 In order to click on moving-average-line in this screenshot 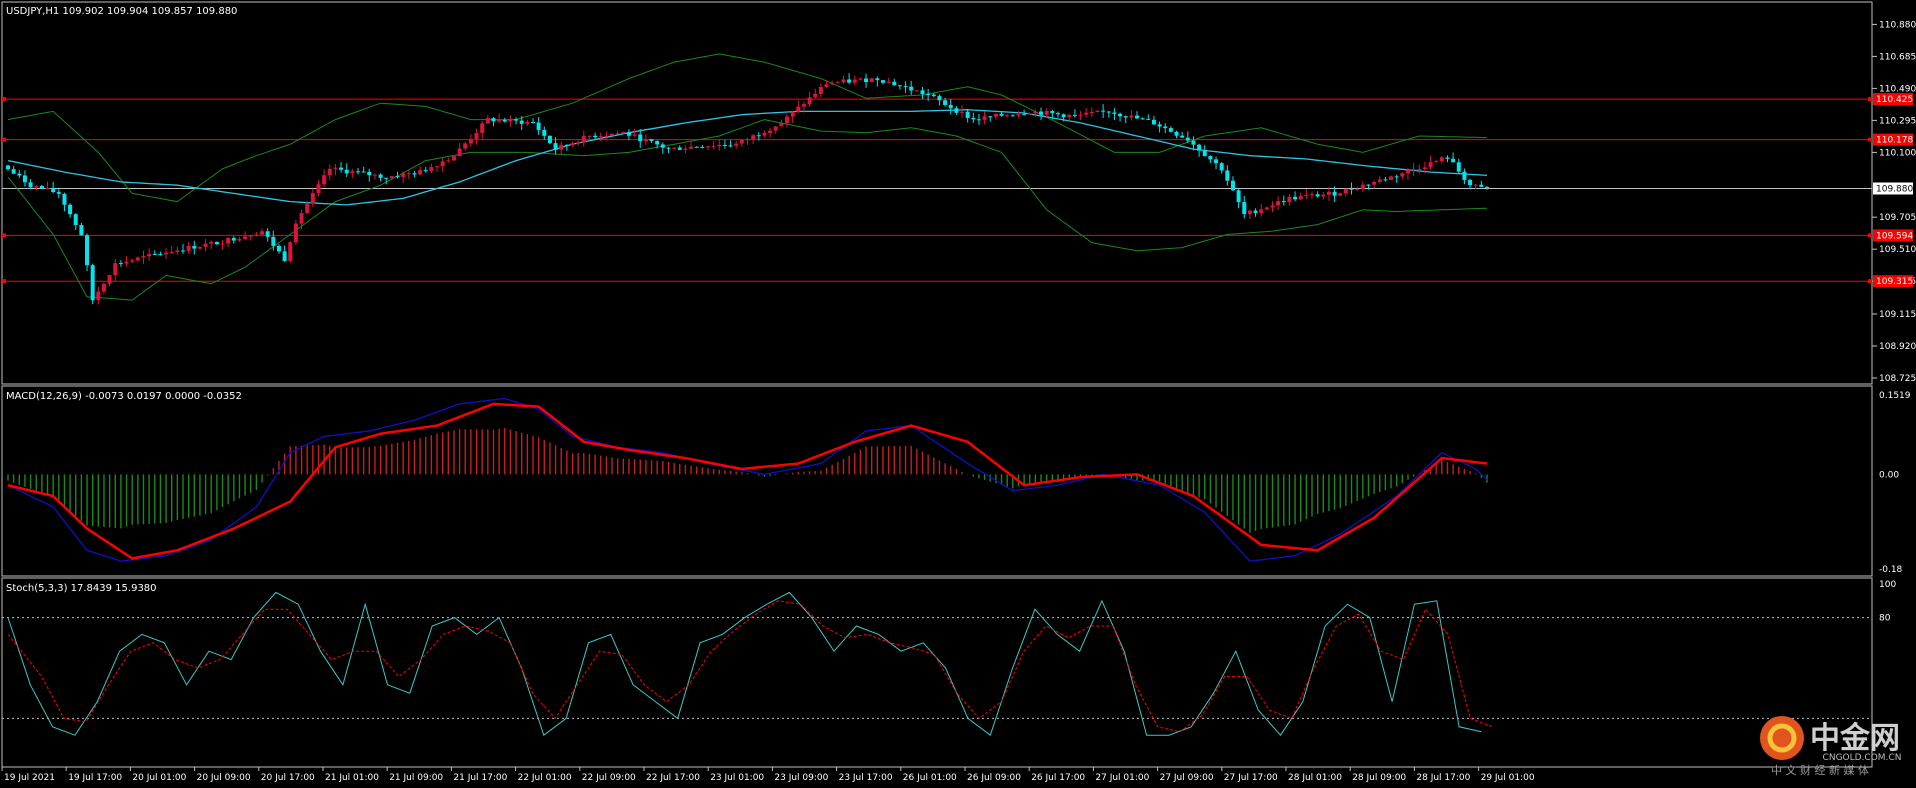, I will do `click(747, 157)`.